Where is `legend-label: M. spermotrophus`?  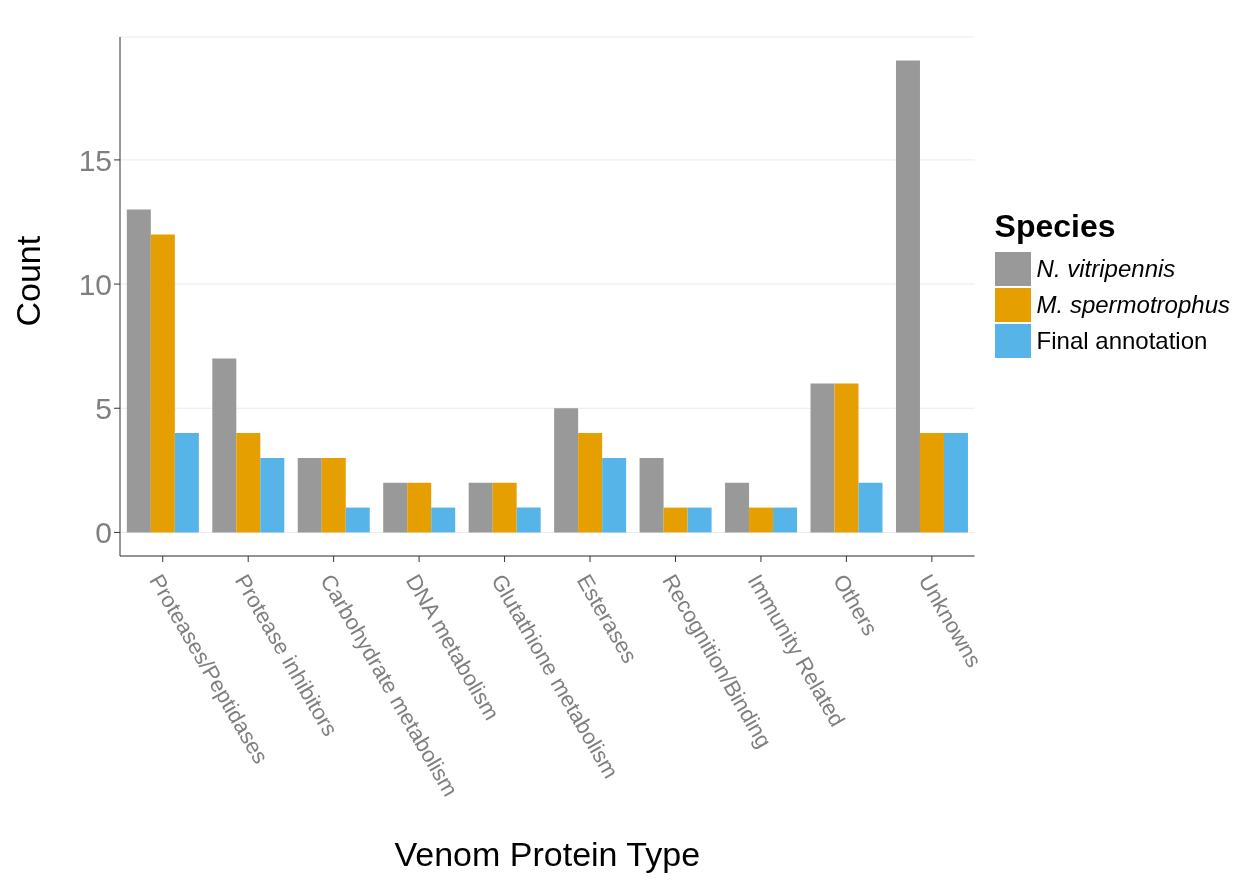 legend-label: M. spermotrophus is located at coordinates (1133, 305).